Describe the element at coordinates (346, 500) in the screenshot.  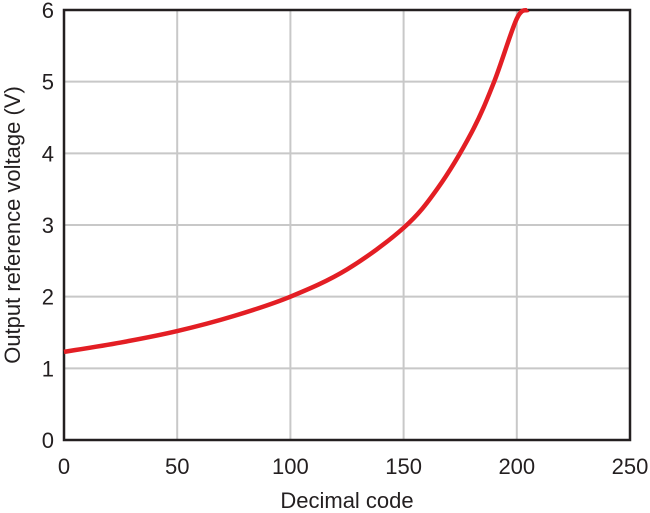
I see `x-axis-label: Decimal code` at that location.